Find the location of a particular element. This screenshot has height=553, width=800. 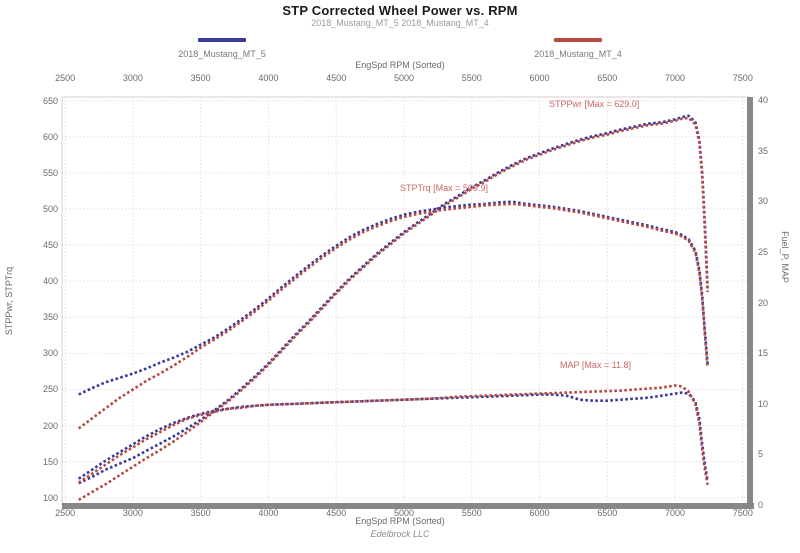

x-tick-label-bottom: 3000 is located at coordinates (132, 513).